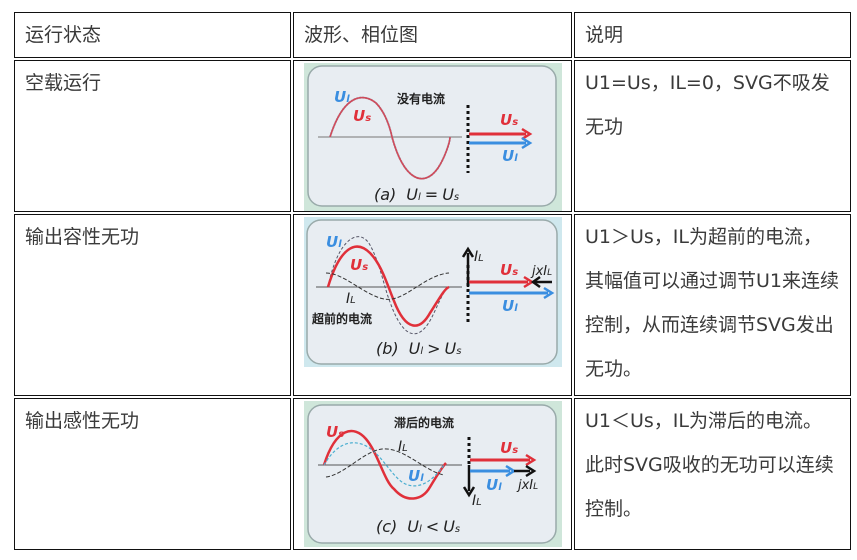 This screenshot has height=560, width=857. What do you see at coordinates (152, 474) in the screenshot?
I see `state-cell: 输出感性无功` at bounding box center [152, 474].